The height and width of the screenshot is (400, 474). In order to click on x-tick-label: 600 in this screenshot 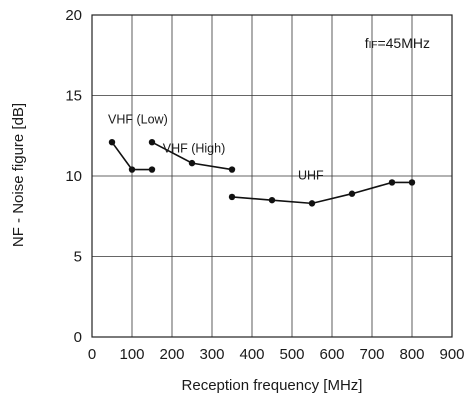, I will do `click(331, 354)`.